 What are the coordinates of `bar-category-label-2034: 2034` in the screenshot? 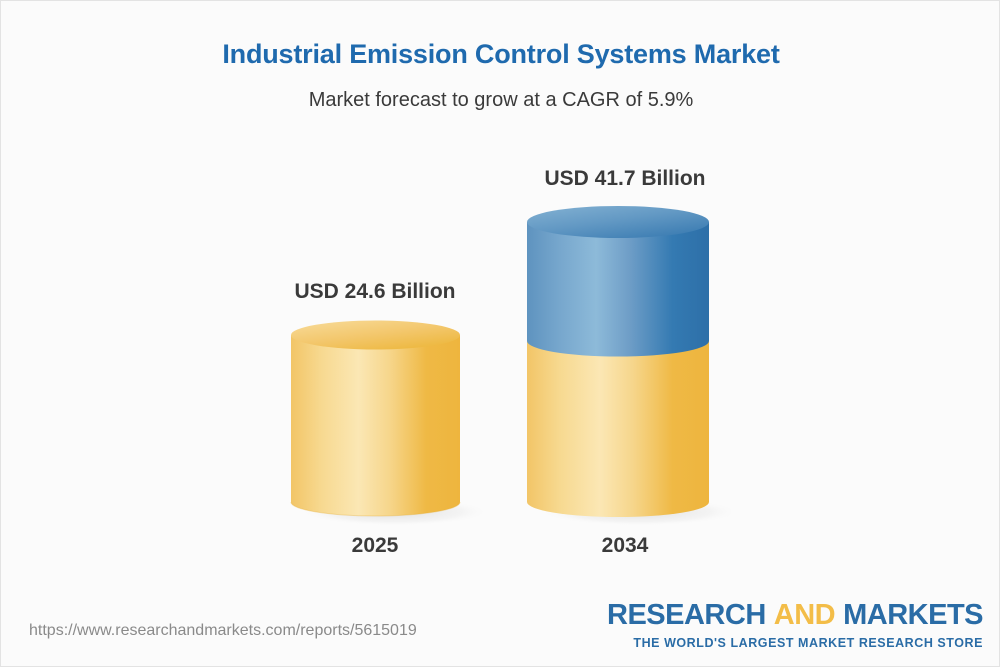 It's located at (625, 545).